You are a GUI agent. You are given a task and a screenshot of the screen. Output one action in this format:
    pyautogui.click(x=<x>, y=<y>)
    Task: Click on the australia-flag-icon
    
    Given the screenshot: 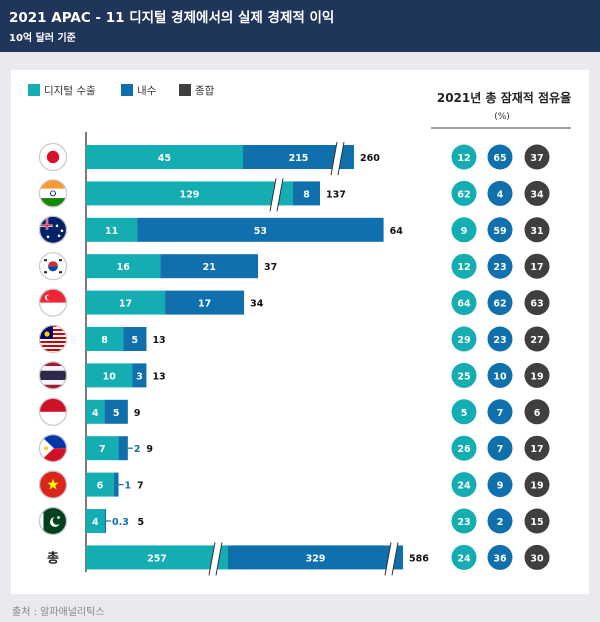 What is the action you would take?
    pyautogui.click(x=53, y=229)
    